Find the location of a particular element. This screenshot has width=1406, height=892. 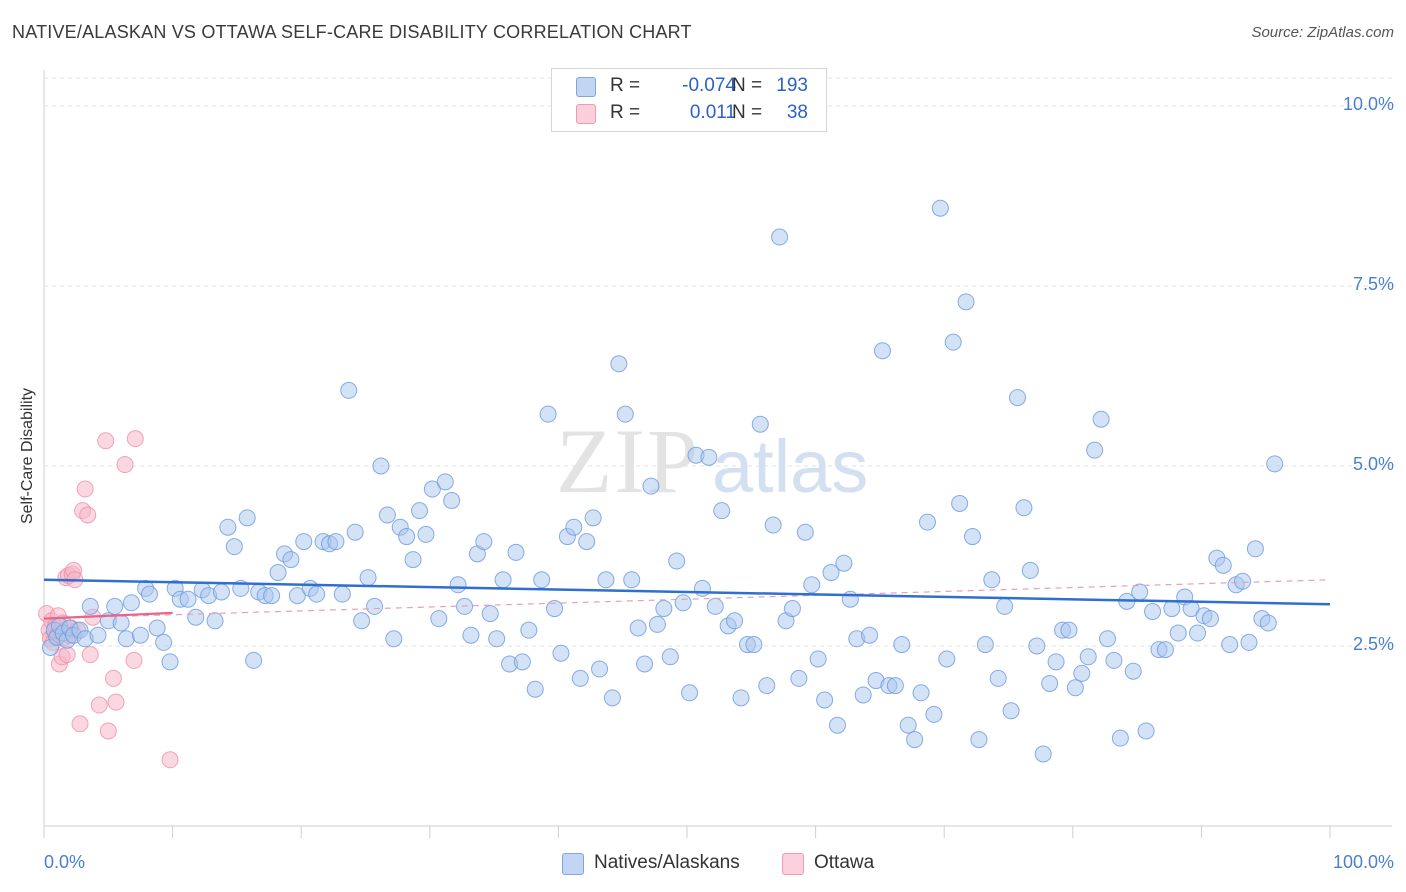

trend-lines is located at coordinates (687, 599).